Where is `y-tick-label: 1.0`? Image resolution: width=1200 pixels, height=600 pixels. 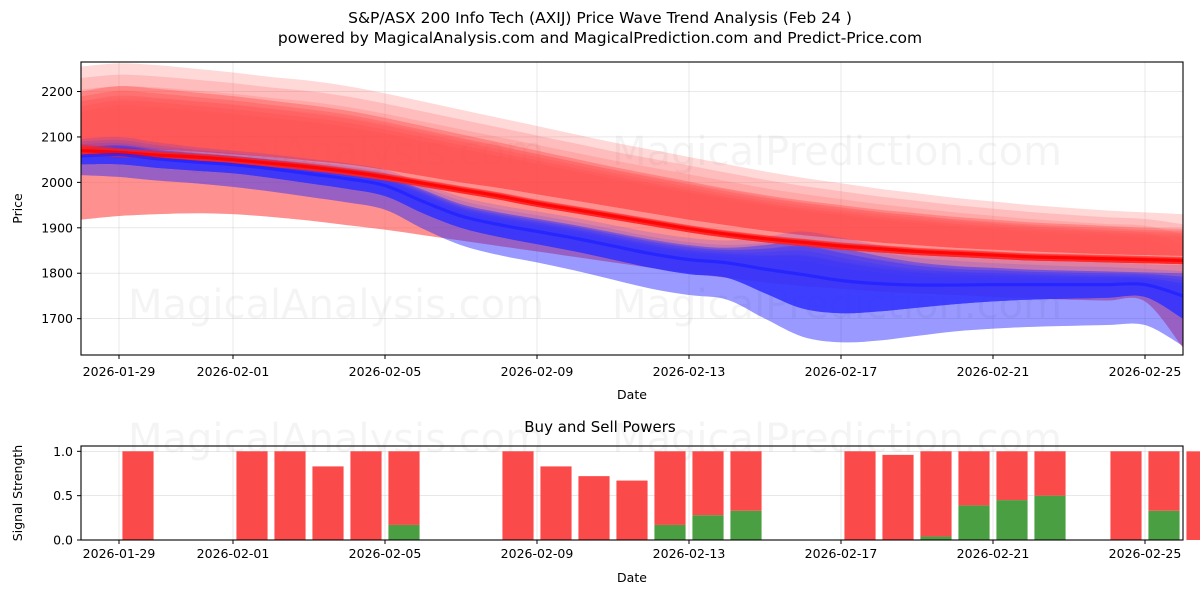
y-tick-label: 1.0 is located at coordinates (63, 451).